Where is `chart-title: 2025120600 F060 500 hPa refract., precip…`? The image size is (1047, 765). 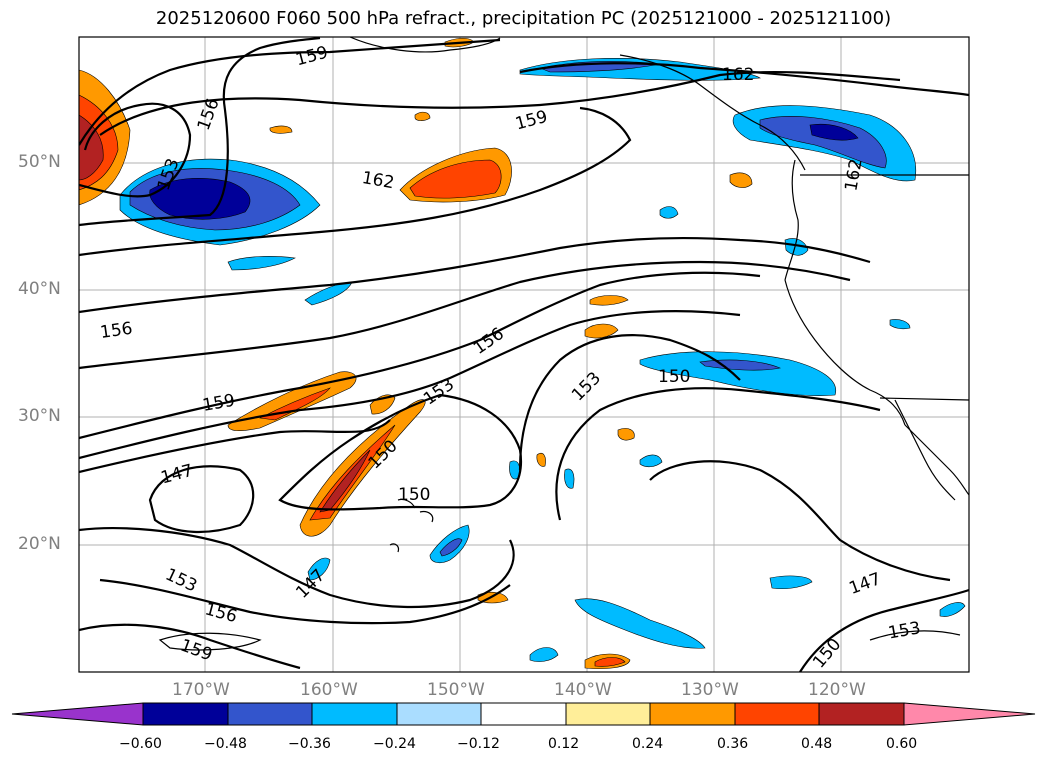
chart-title: 2025120600 F060 500 hPa refract., precip… is located at coordinates (523, 18).